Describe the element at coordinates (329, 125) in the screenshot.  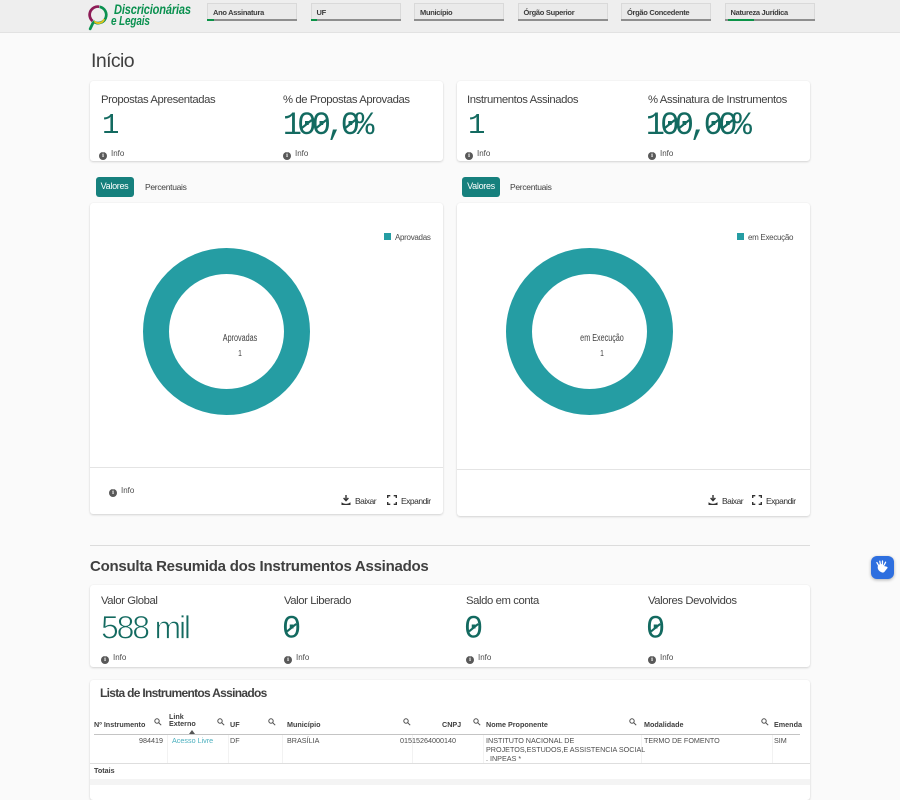
I see `svg-text: 100,0%` at that location.